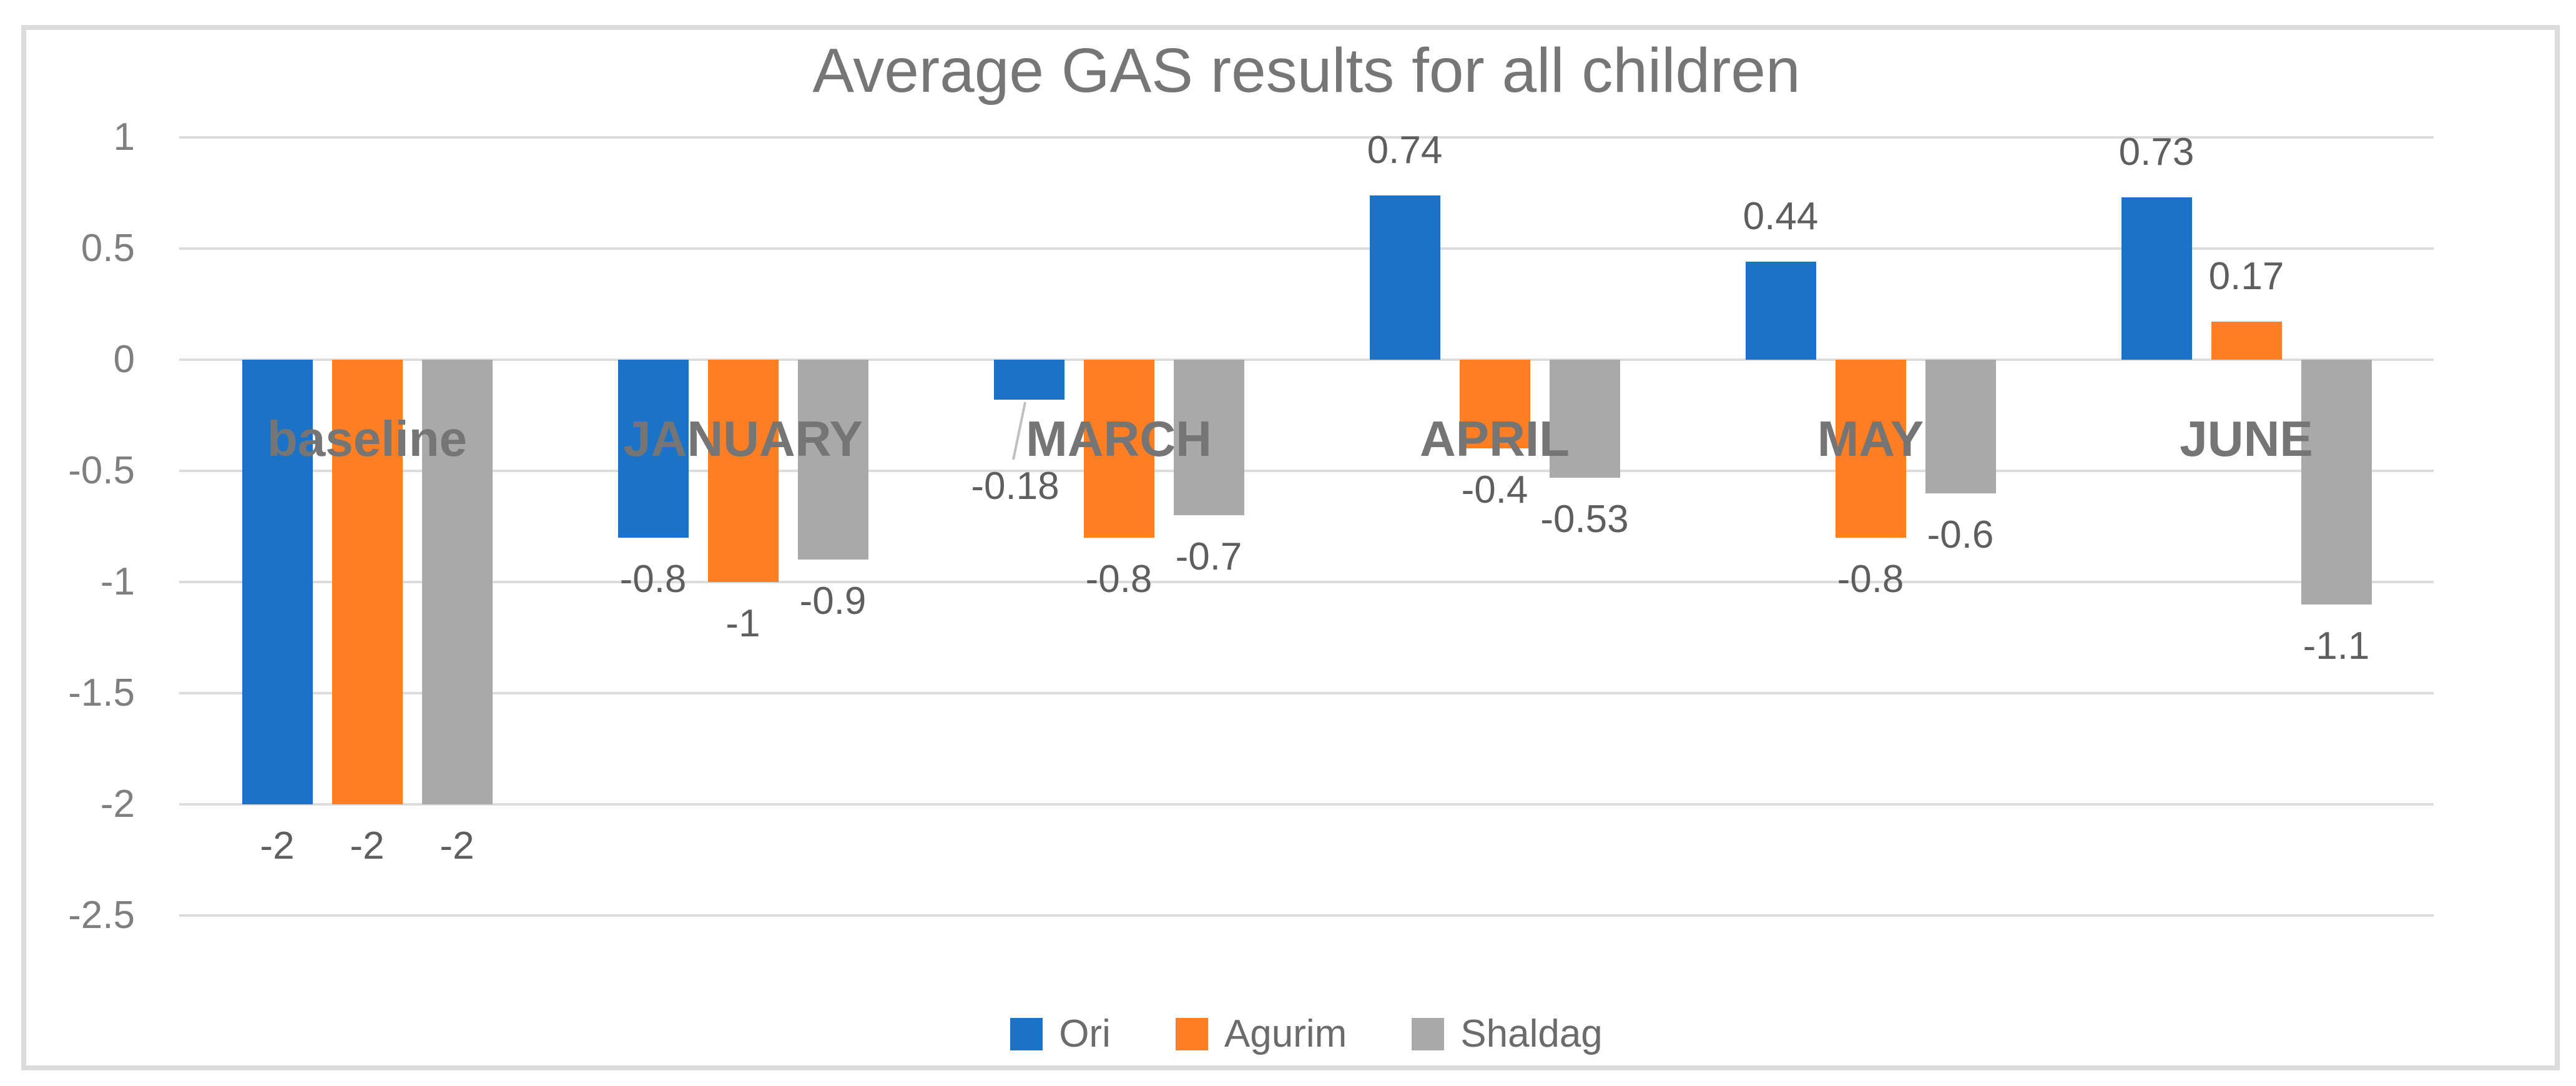  Describe the element at coordinates (1531, 1033) in the screenshot. I see `legend-label: Shaldag` at that location.